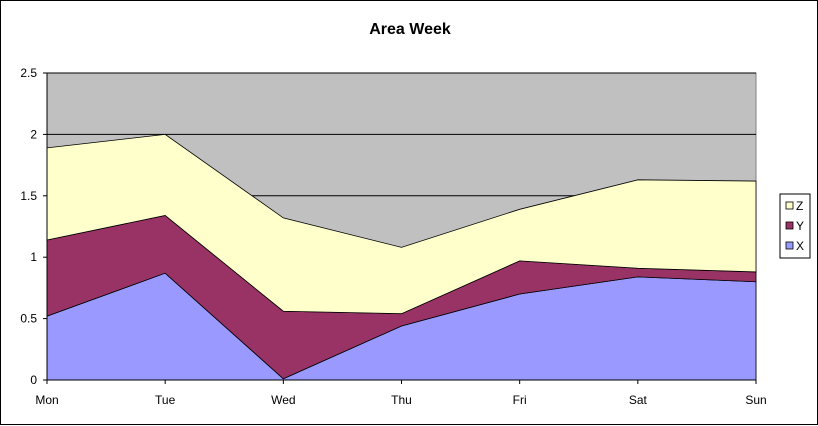 The width and height of the screenshot is (818, 426). What do you see at coordinates (800, 226) in the screenshot?
I see `legend-label-y: Y` at bounding box center [800, 226].